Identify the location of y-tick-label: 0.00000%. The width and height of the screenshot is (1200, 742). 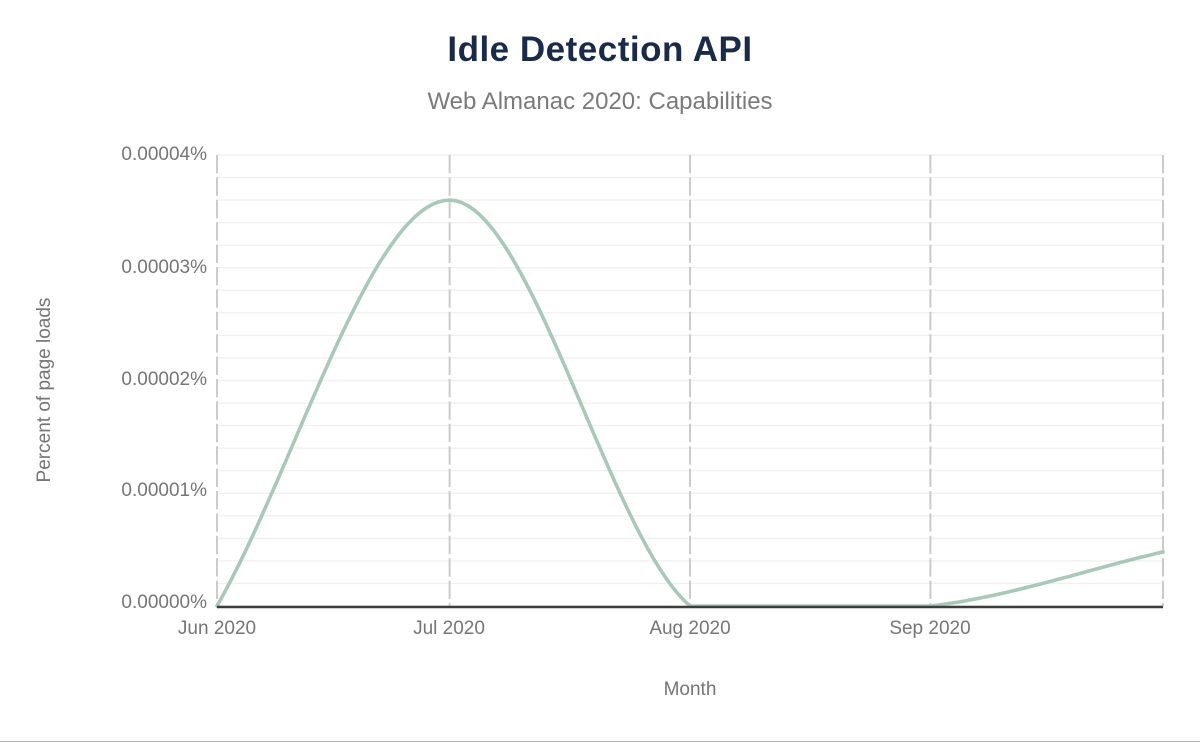
(164, 602).